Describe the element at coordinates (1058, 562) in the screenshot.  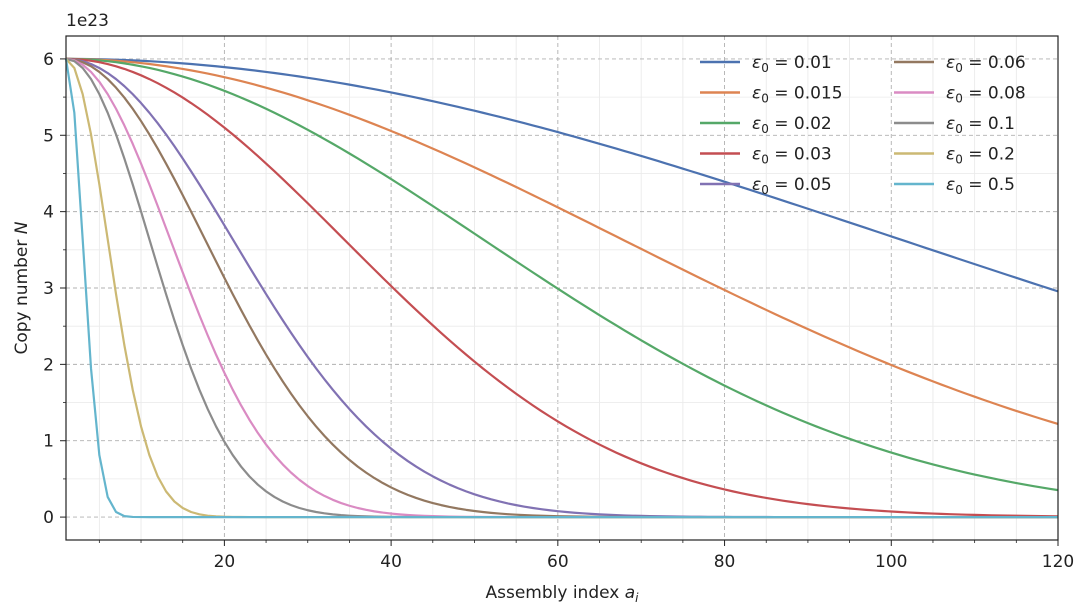
I see `x-tick-label: 120` at that location.